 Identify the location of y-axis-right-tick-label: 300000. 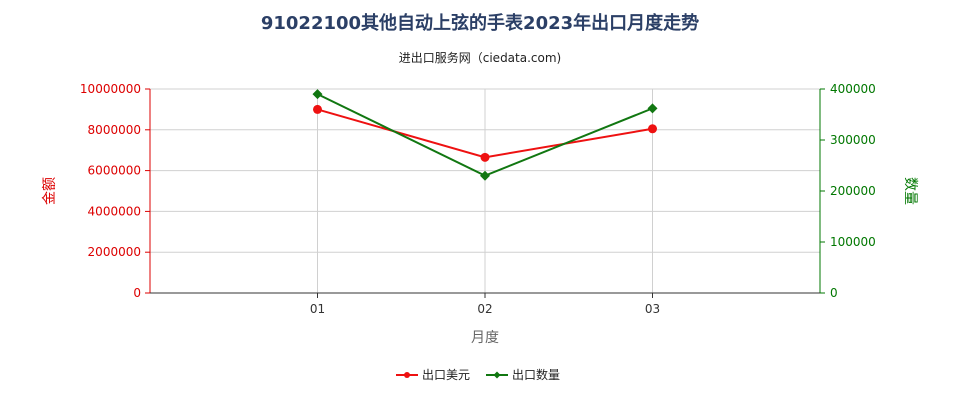
(853, 140).